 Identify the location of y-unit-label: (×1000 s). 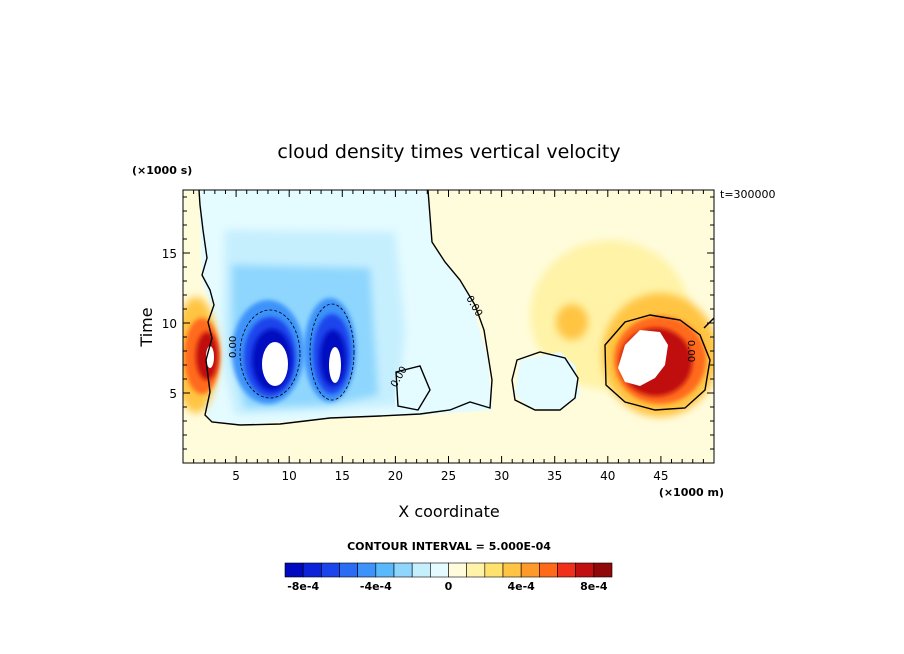
(162, 170).